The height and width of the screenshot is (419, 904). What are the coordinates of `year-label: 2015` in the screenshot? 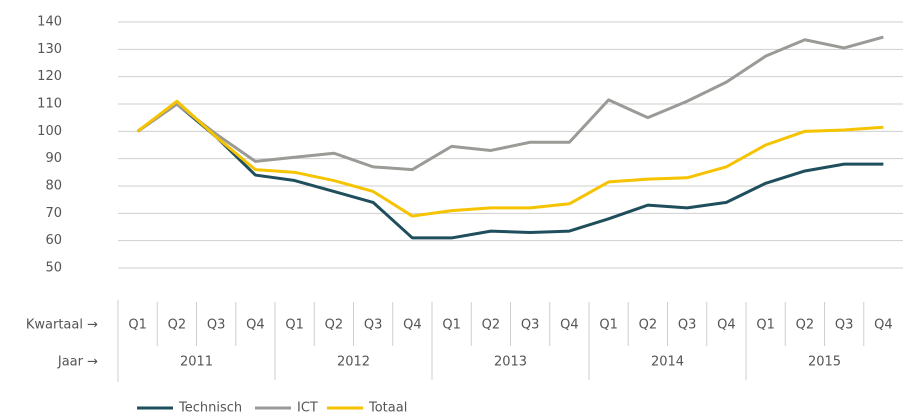 It's located at (824, 362).